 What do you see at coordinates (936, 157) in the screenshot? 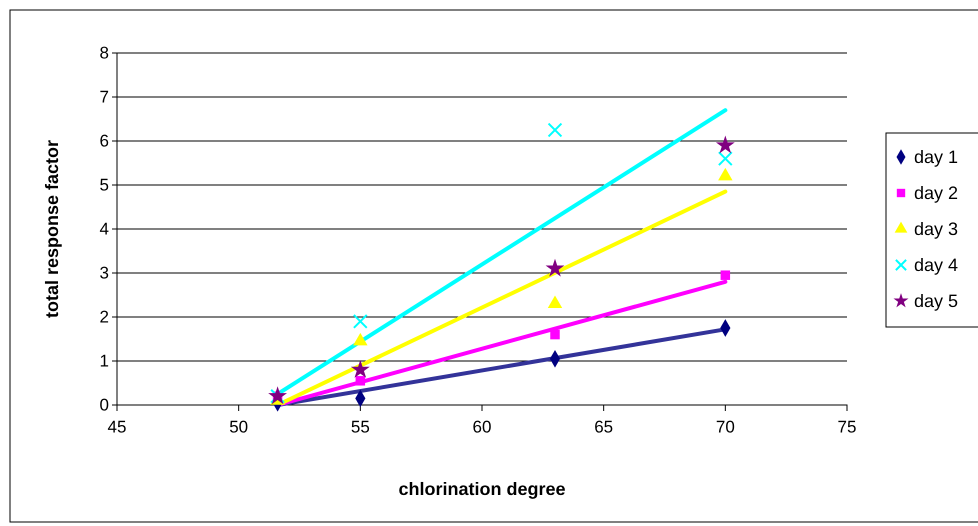
I see `legend-label: day 1` at bounding box center [936, 157].